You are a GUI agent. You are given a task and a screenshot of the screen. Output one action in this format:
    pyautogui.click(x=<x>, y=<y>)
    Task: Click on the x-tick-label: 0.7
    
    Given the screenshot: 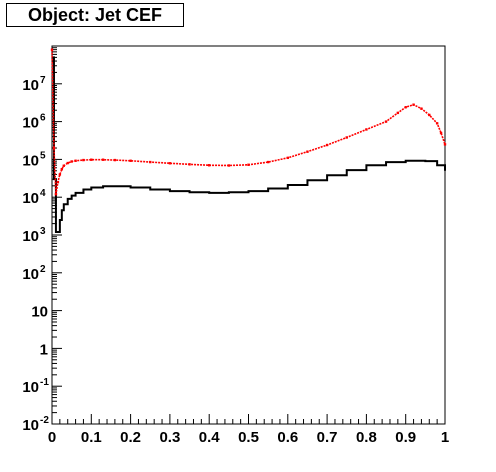 What is the action you would take?
    pyautogui.click(x=327, y=437)
    